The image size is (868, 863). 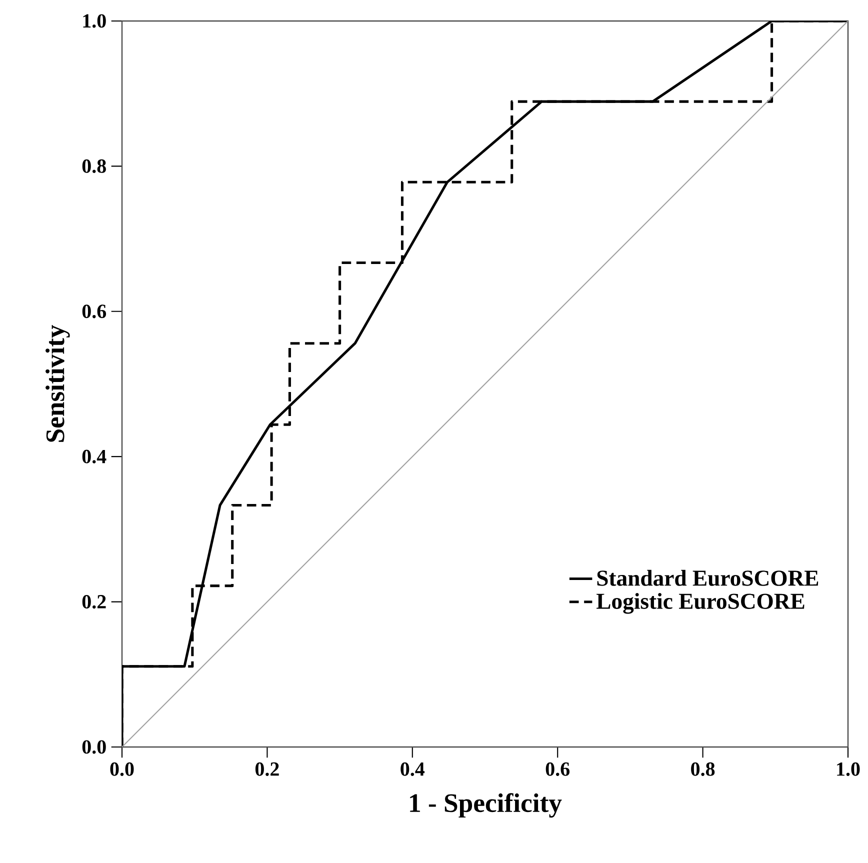 What do you see at coordinates (703, 769) in the screenshot?
I see `x-tick-label: 0.8` at bounding box center [703, 769].